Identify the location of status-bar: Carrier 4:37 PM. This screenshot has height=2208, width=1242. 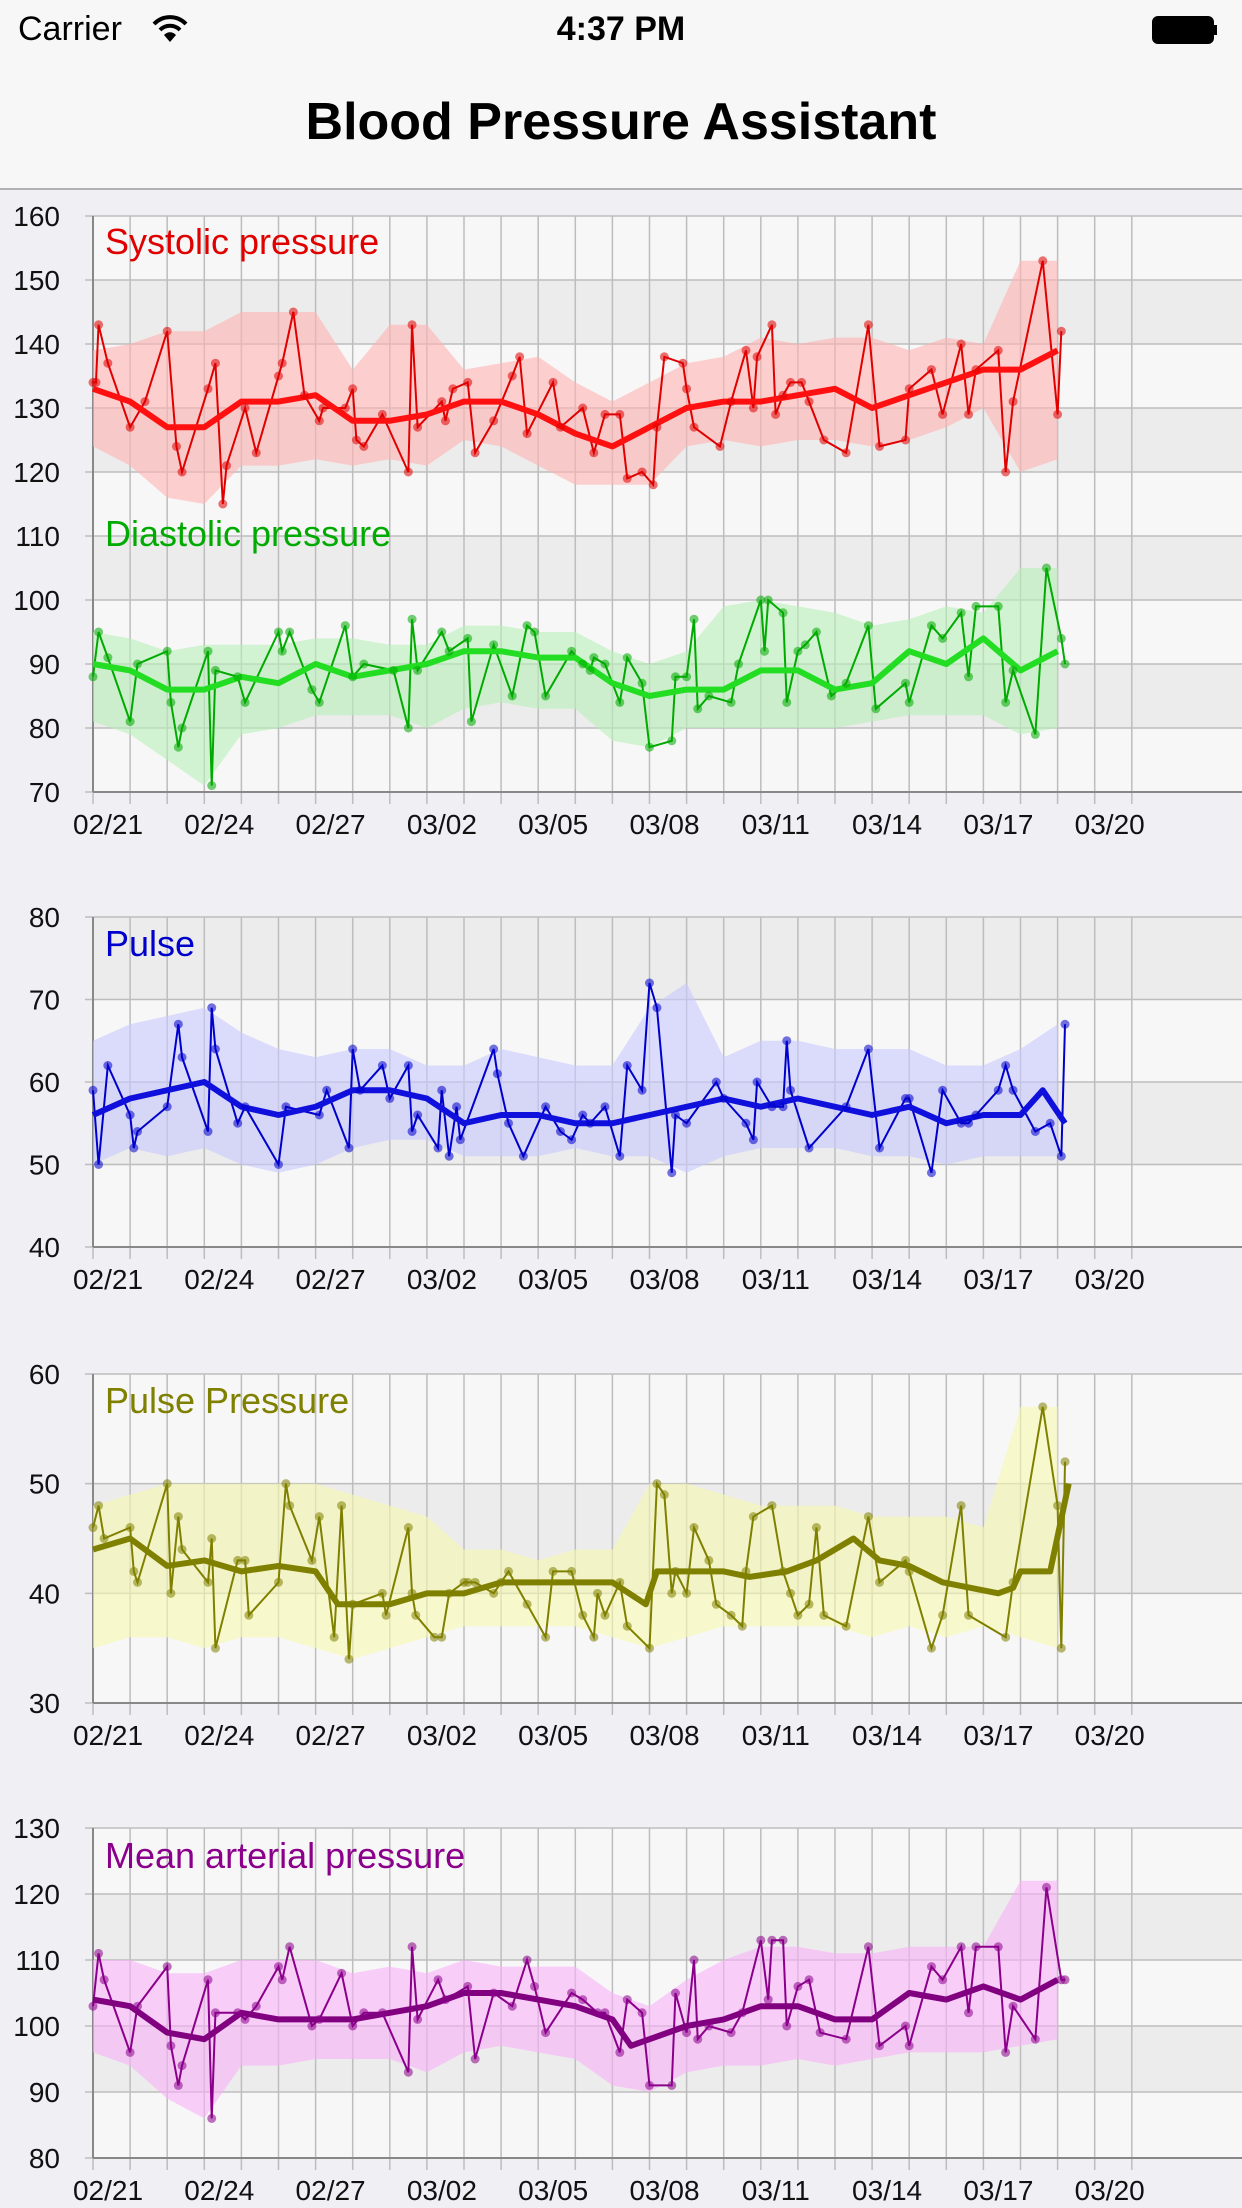
(621, 31).